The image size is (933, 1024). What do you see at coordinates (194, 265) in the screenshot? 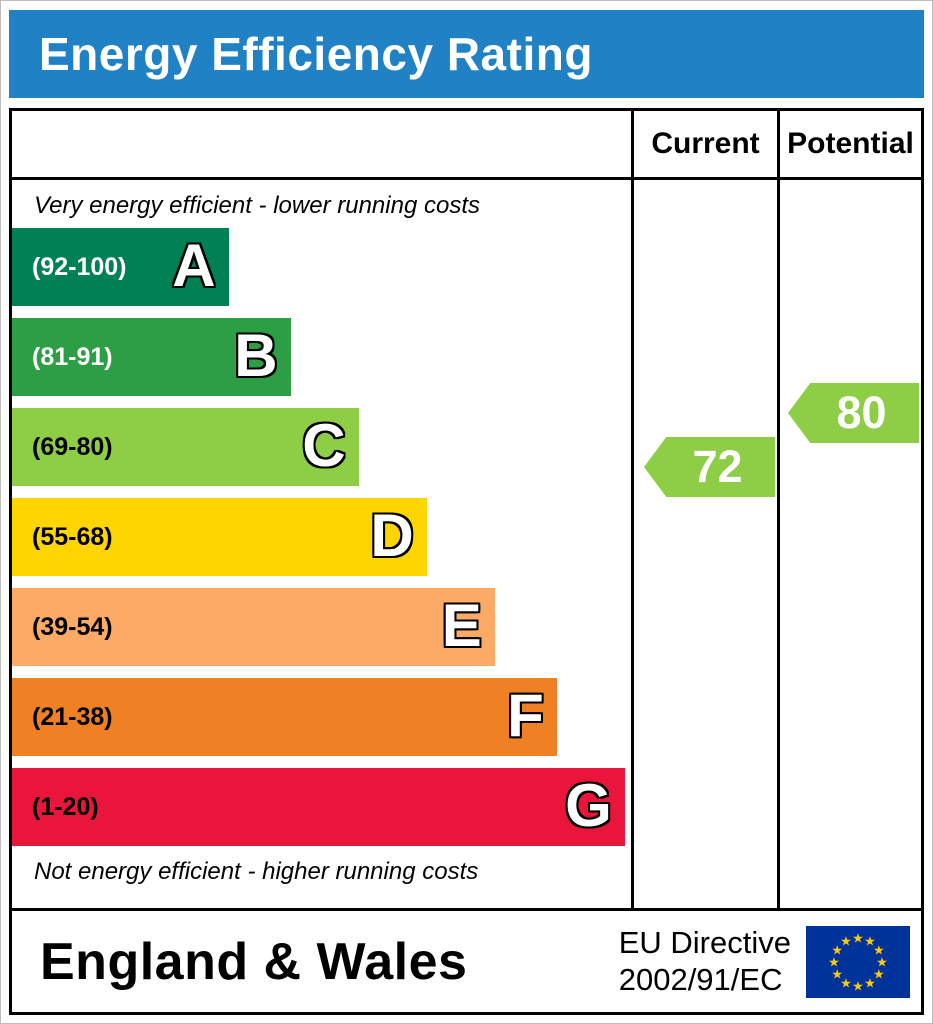
I see `band-letter: A` at bounding box center [194, 265].